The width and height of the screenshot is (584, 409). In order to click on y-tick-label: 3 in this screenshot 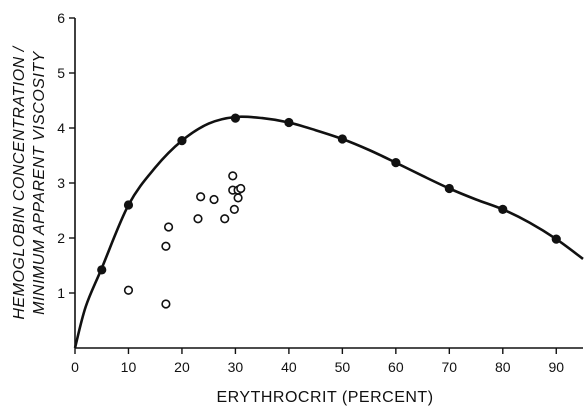, I will do `click(61, 183)`.